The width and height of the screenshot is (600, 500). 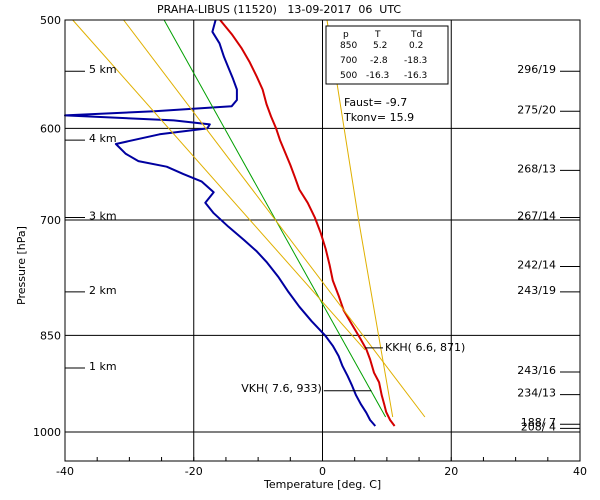 What do you see at coordinates (50, 128) in the screenshot?
I see `y-tick-label: 600` at bounding box center [50, 128].